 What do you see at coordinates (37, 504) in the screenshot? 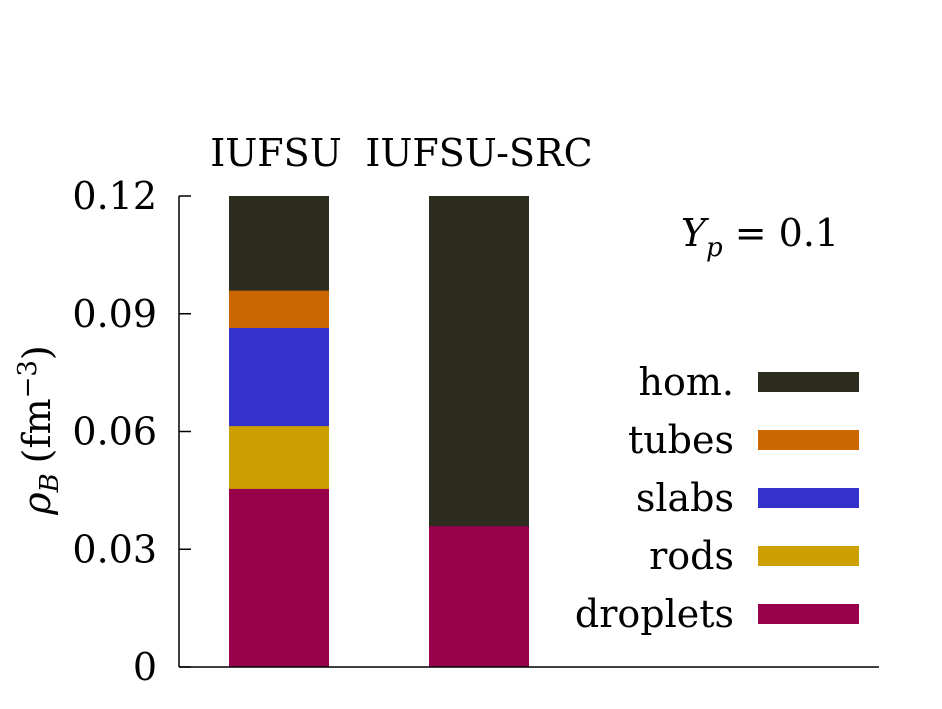
I see `y-axis-label-main: ρ` at bounding box center [37, 504].